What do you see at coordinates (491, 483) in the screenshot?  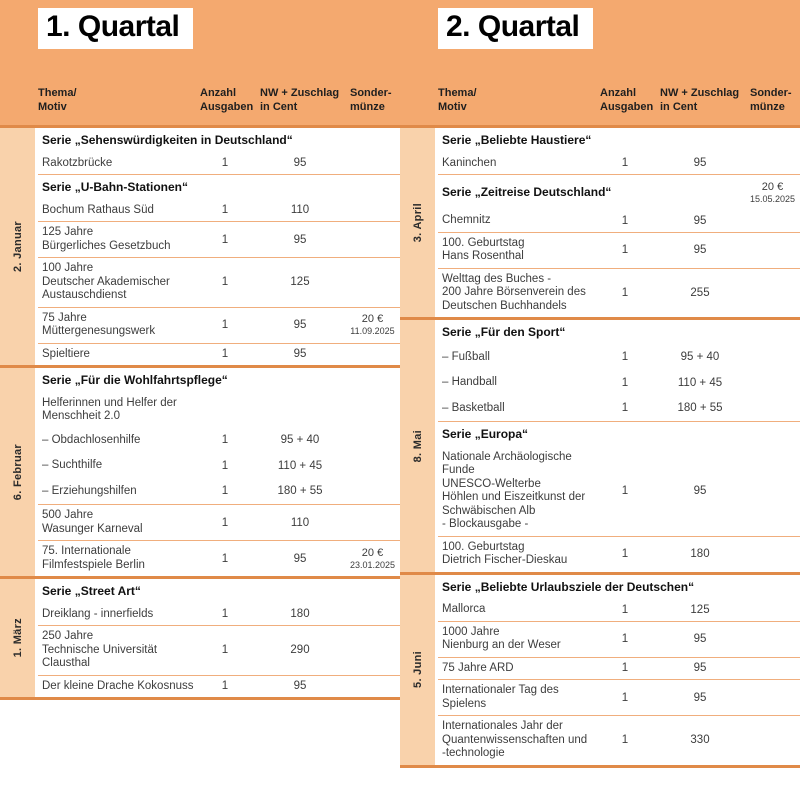 I see `motif-line: UNESCO-Welterbe` at bounding box center [491, 483].